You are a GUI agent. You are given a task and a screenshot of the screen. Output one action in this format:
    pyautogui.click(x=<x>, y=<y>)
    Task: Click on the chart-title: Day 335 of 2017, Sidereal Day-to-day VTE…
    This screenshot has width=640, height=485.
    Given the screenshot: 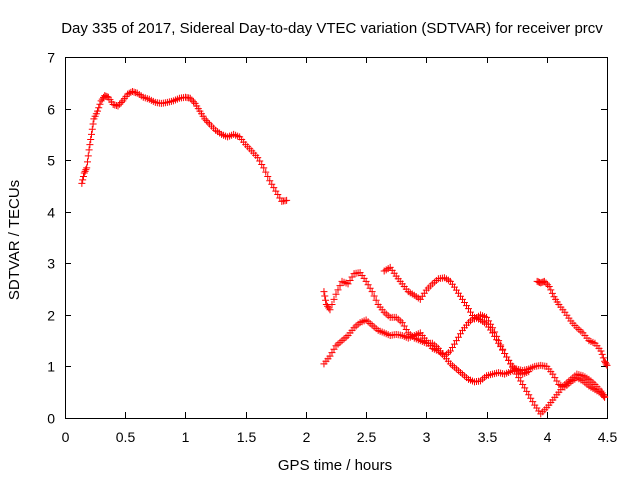 What is the action you would take?
    pyautogui.click(x=332, y=28)
    